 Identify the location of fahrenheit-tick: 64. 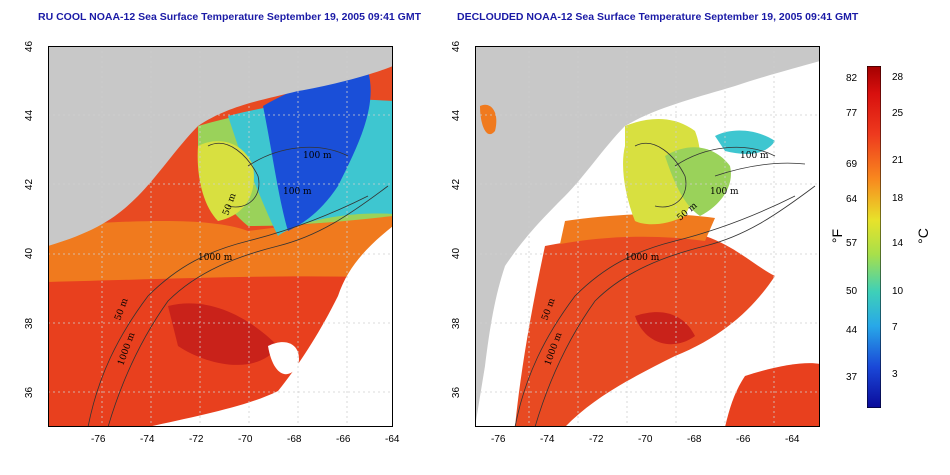
(852, 199).